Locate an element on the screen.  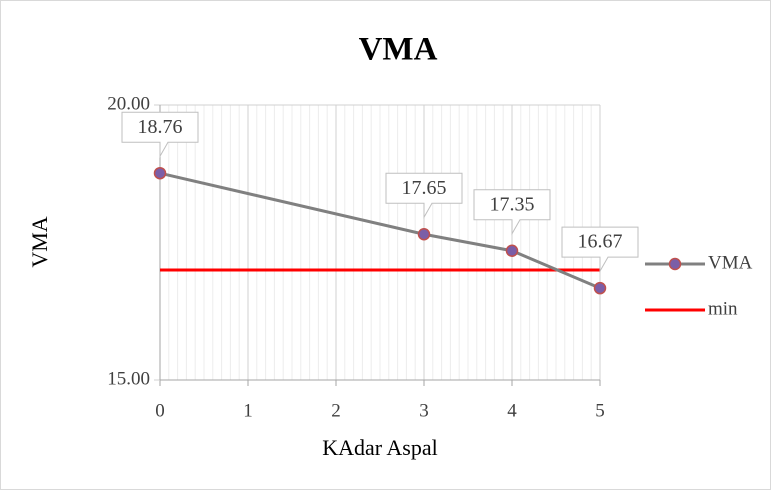
x-tick-label: 2 is located at coordinates (336, 410).